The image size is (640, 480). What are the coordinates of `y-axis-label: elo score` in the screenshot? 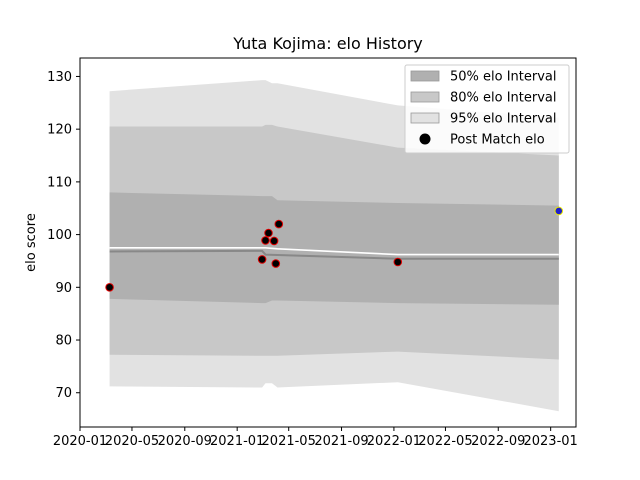 It's located at (31, 242).